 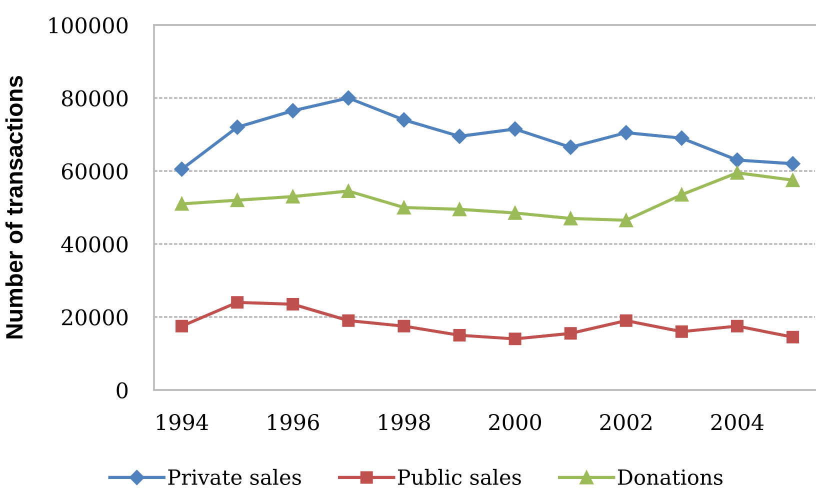 What do you see at coordinates (515, 422) in the screenshot?
I see `x-tick-label: 2000` at bounding box center [515, 422].